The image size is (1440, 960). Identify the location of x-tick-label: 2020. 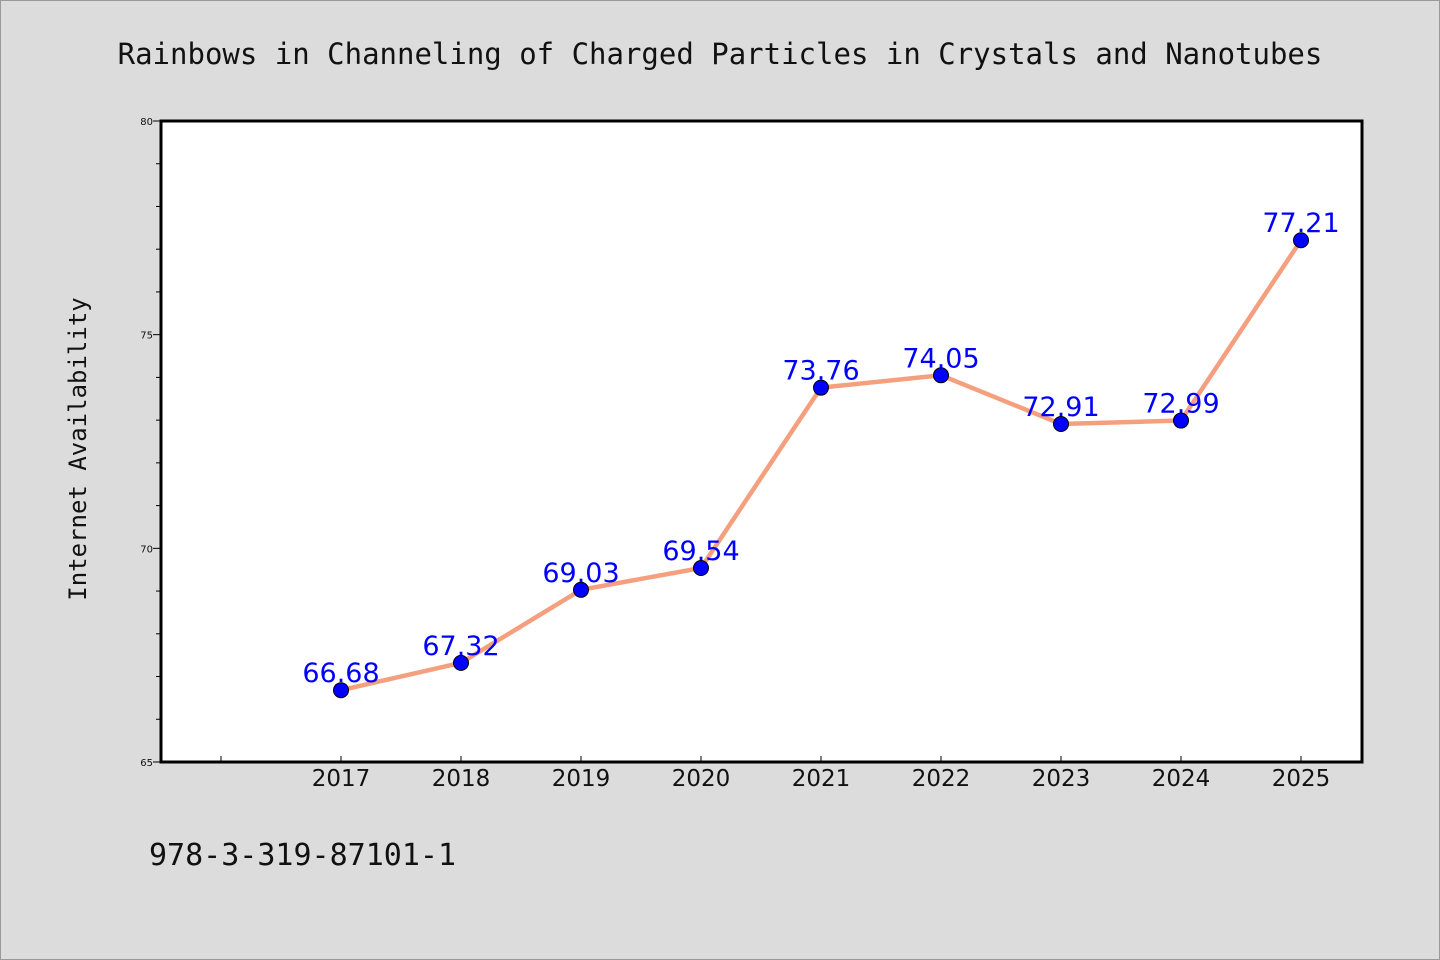
(701, 779).